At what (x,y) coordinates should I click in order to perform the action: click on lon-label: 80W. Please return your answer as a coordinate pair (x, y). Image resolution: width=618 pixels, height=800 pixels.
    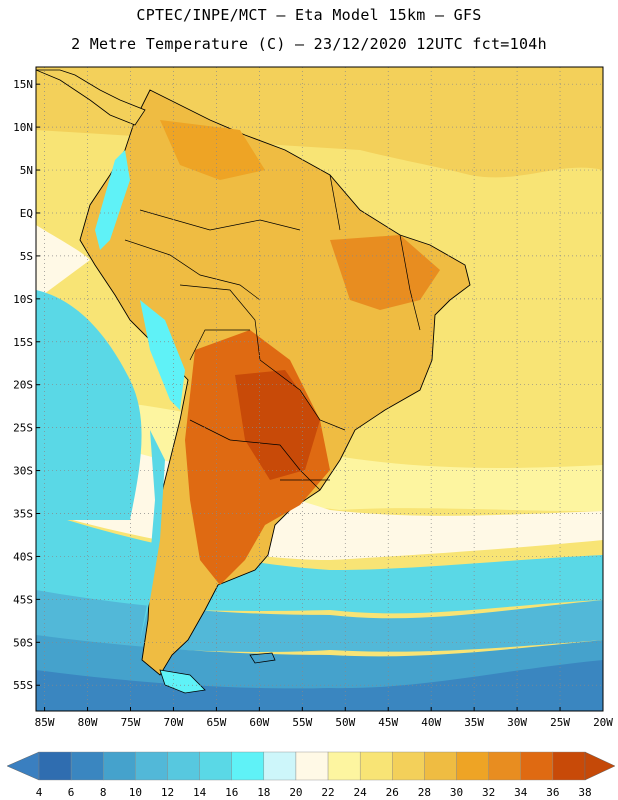
    Looking at the image, I should click on (88, 722).